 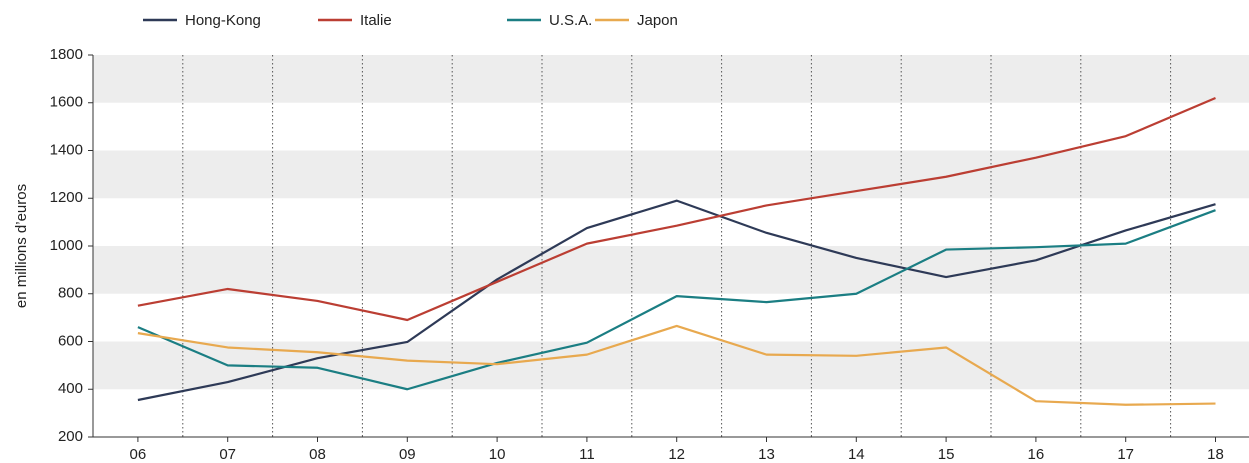 What do you see at coordinates (66, 245) in the screenshot?
I see `y-tick-label: 1000` at bounding box center [66, 245].